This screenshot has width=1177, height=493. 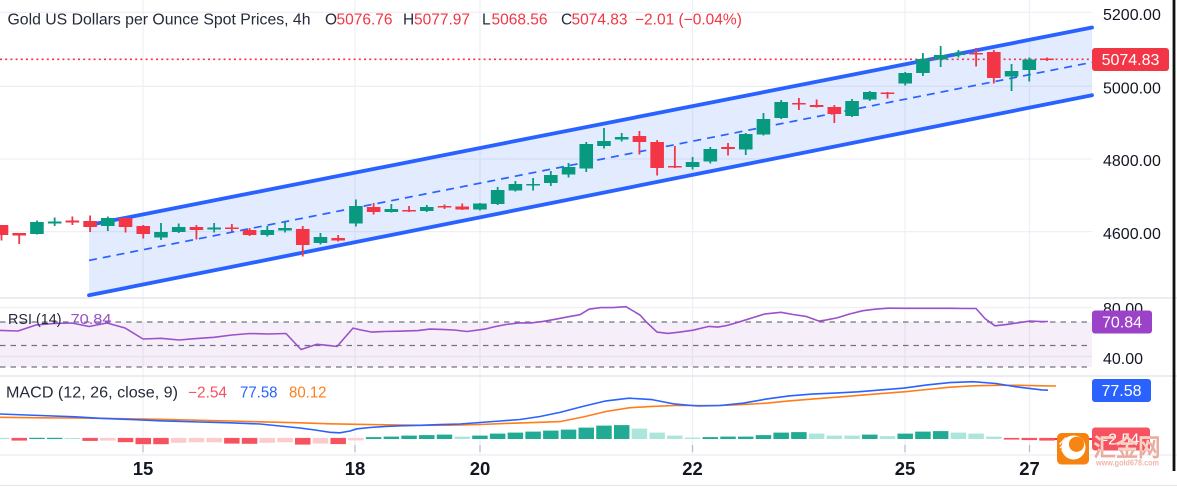 What do you see at coordinates (308, 393) in the screenshot?
I see `svg-text: 80.12` at bounding box center [308, 393].